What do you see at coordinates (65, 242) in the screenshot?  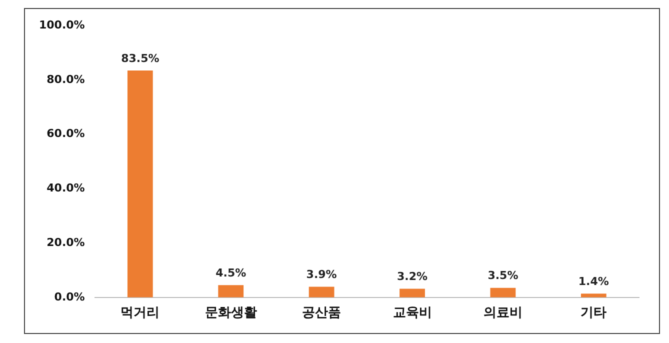 I see `y-tick-label: 20.0%` at bounding box center [65, 242].